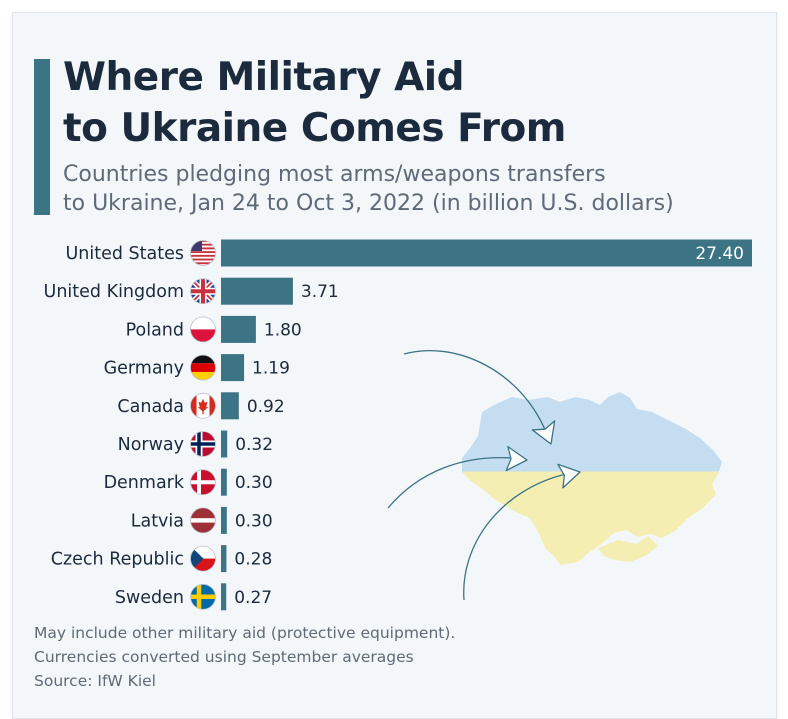 The width and height of the screenshot is (788, 719). What do you see at coordinates (95, 681) in the screenshot?
I see `source-note: Source: IfW Kiel` at bounding box center [95, 681].